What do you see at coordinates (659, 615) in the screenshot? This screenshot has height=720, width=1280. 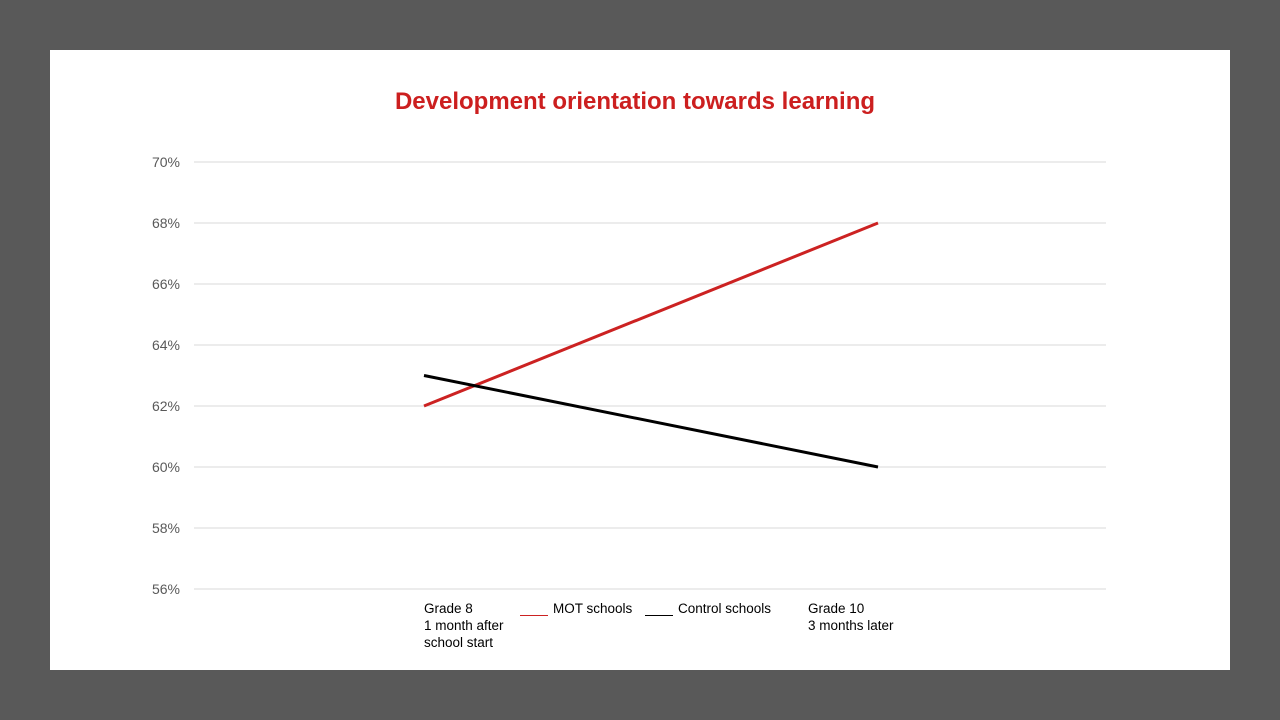 I see `legend-swatch-control-schools` at bounding box center [659, 615].